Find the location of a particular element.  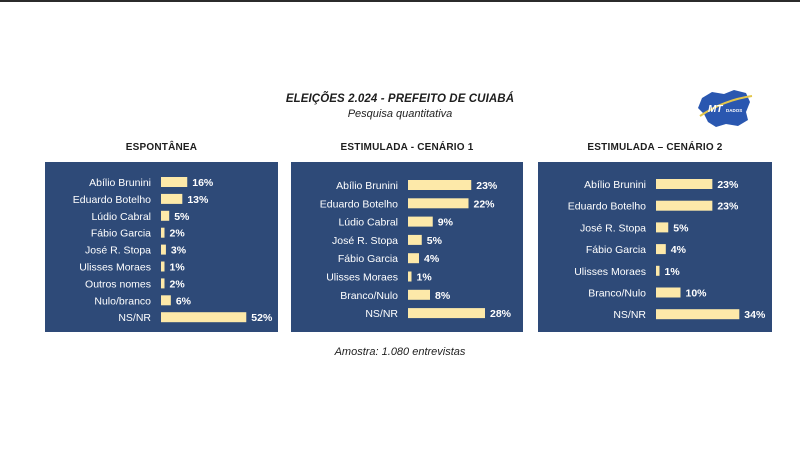

category-label: Nulo/branco is located at coordinates (122, 301).